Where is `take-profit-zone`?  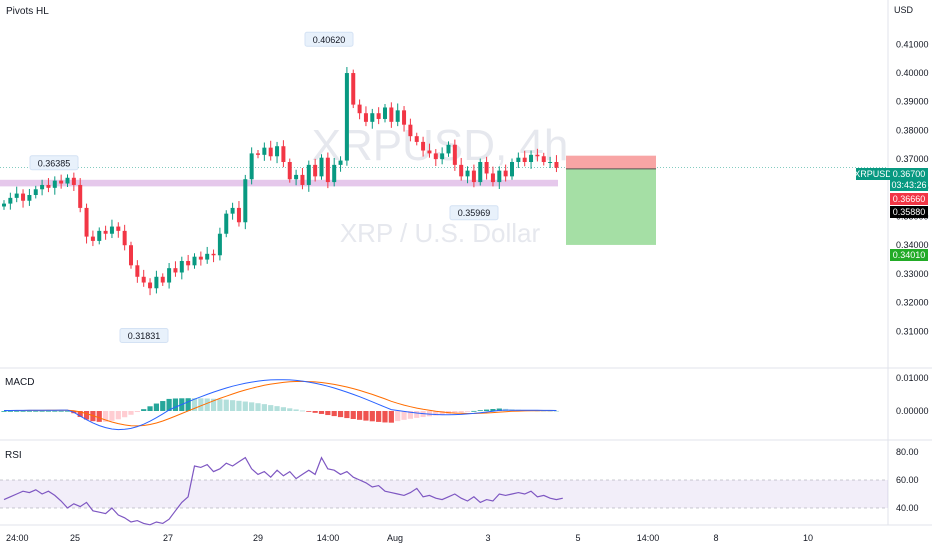
take-profit-zone is located at coordinates (611, 206).